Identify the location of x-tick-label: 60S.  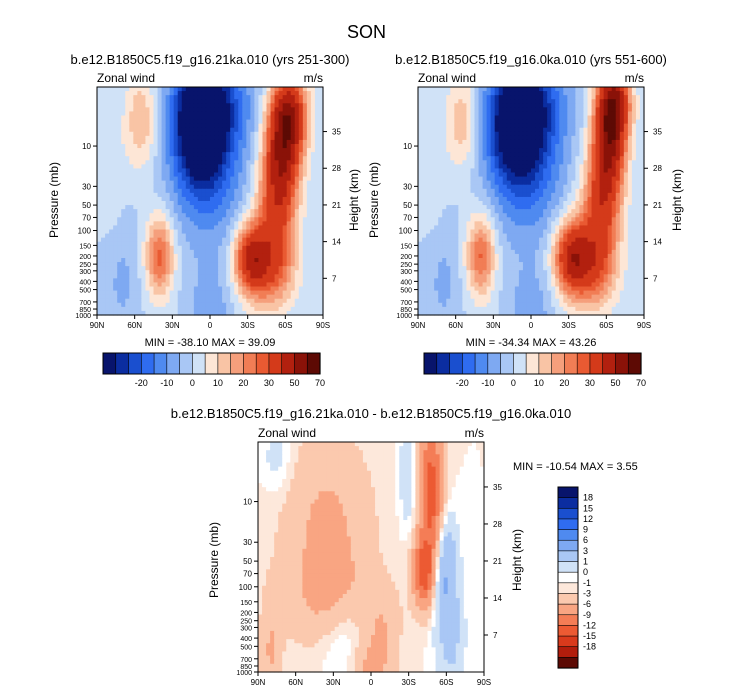
(285, 325).